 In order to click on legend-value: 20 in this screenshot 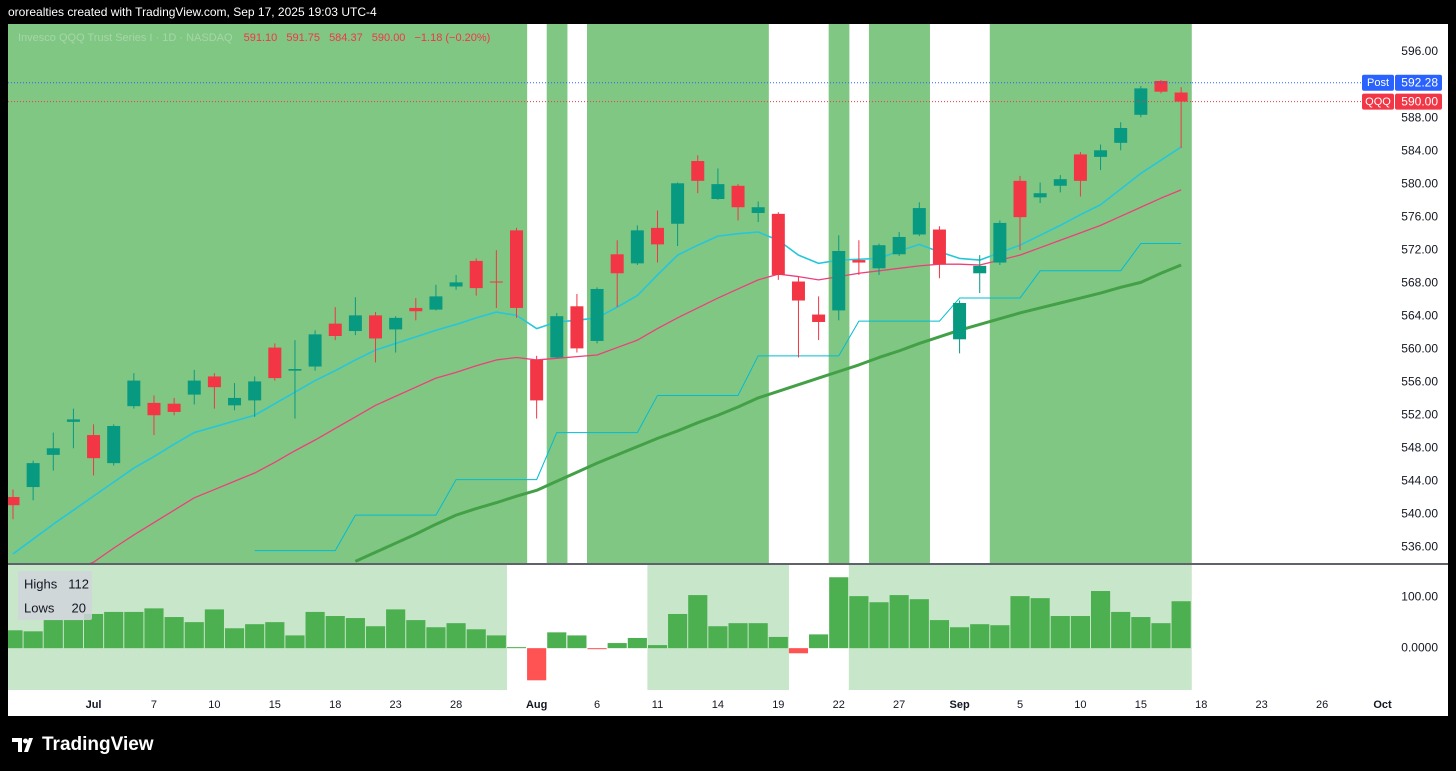, I will do `click(79, 607)`.